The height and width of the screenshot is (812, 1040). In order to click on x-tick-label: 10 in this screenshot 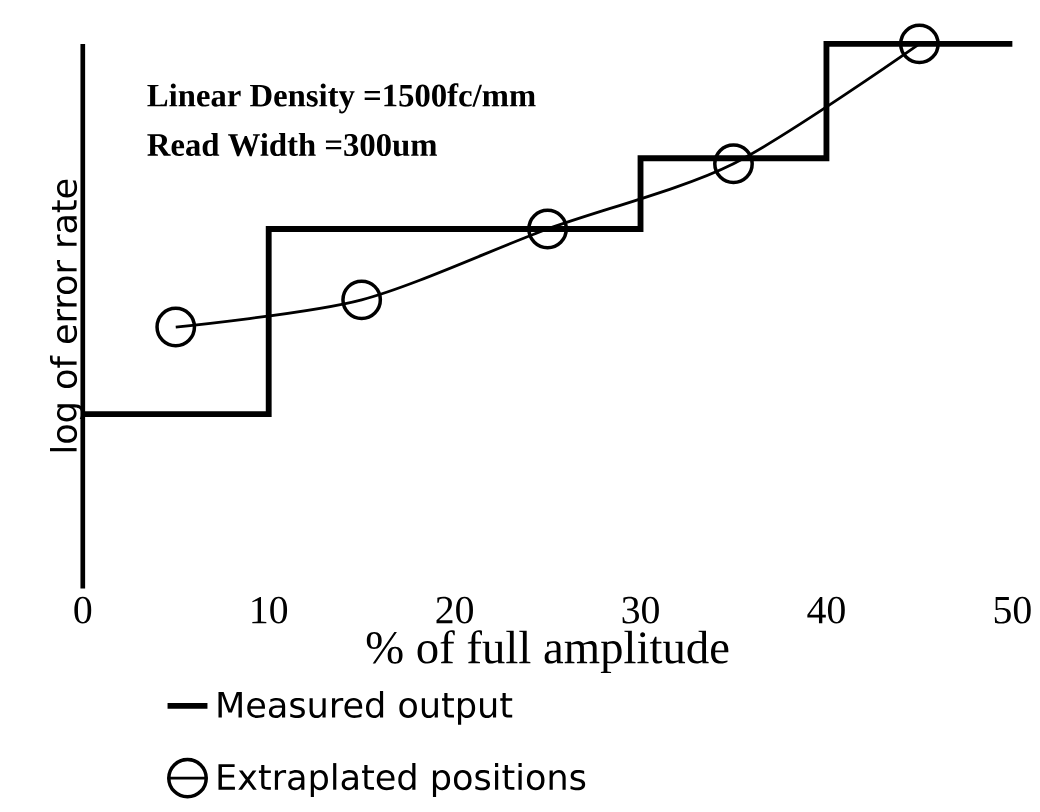, I will do `click(270, 610)`.